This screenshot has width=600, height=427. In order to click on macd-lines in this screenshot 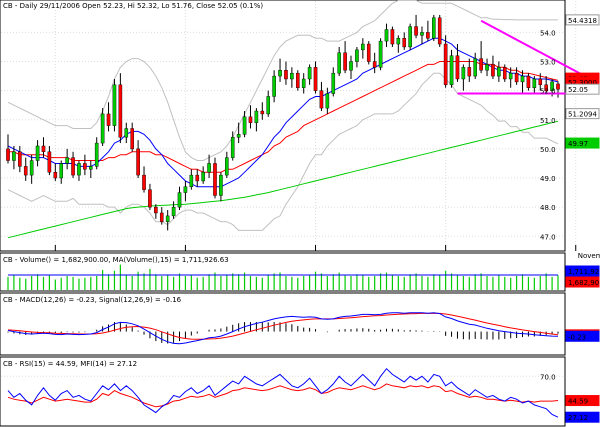, I will do `click(283, 328)`.